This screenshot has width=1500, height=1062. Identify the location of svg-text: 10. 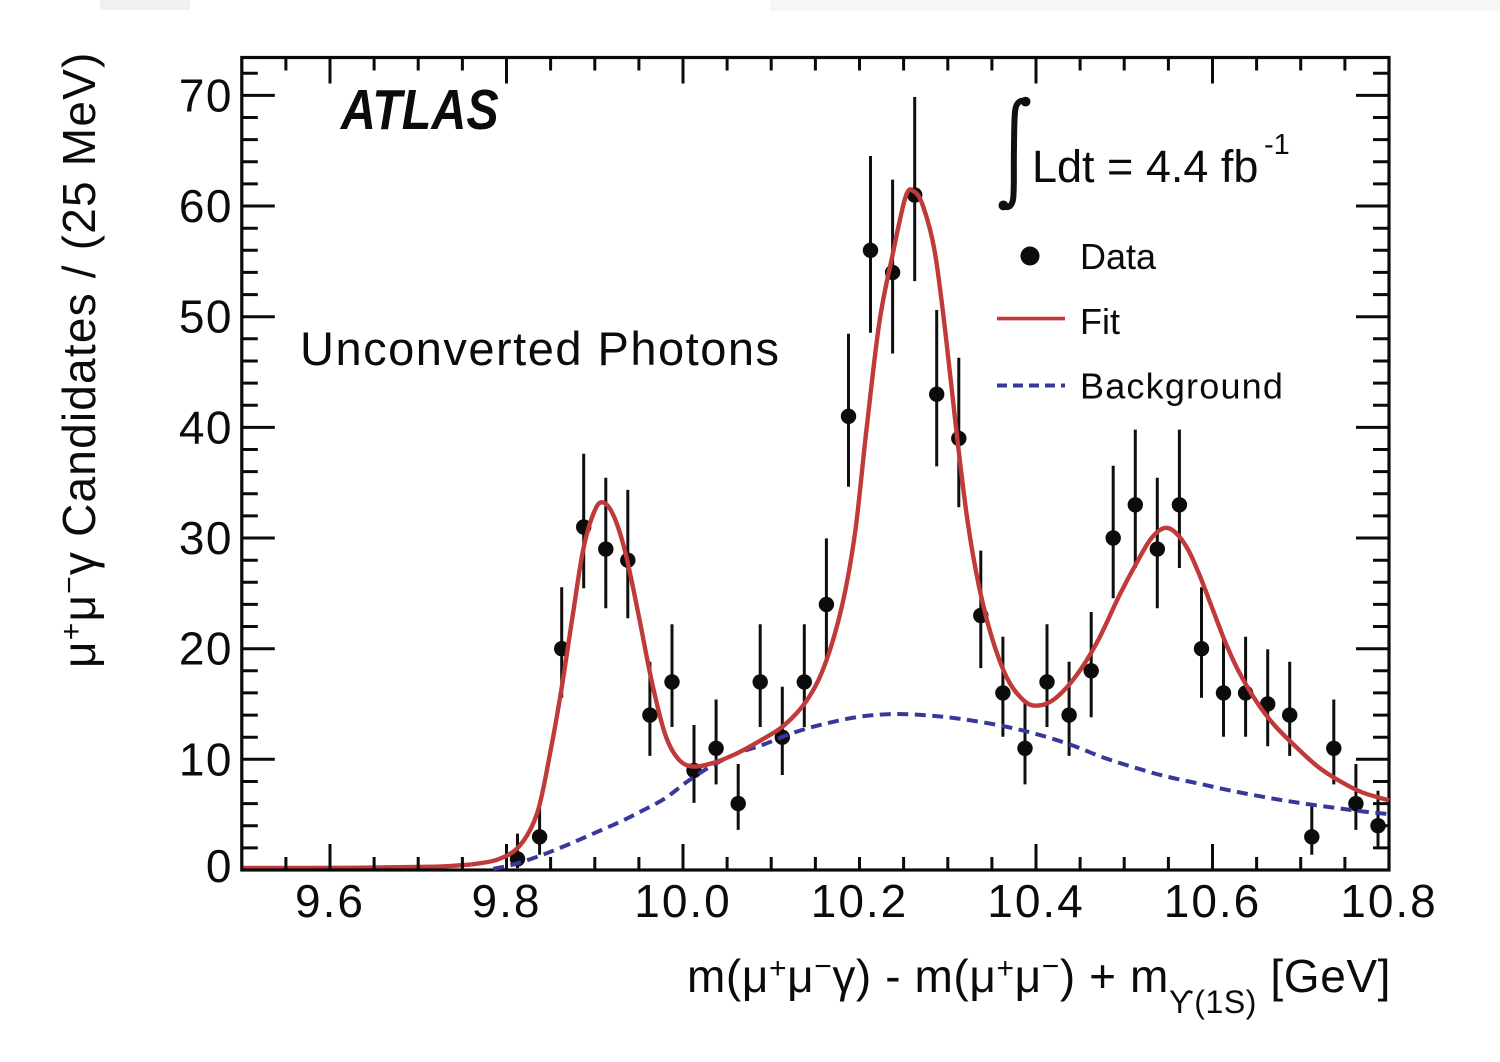
(206, 759).